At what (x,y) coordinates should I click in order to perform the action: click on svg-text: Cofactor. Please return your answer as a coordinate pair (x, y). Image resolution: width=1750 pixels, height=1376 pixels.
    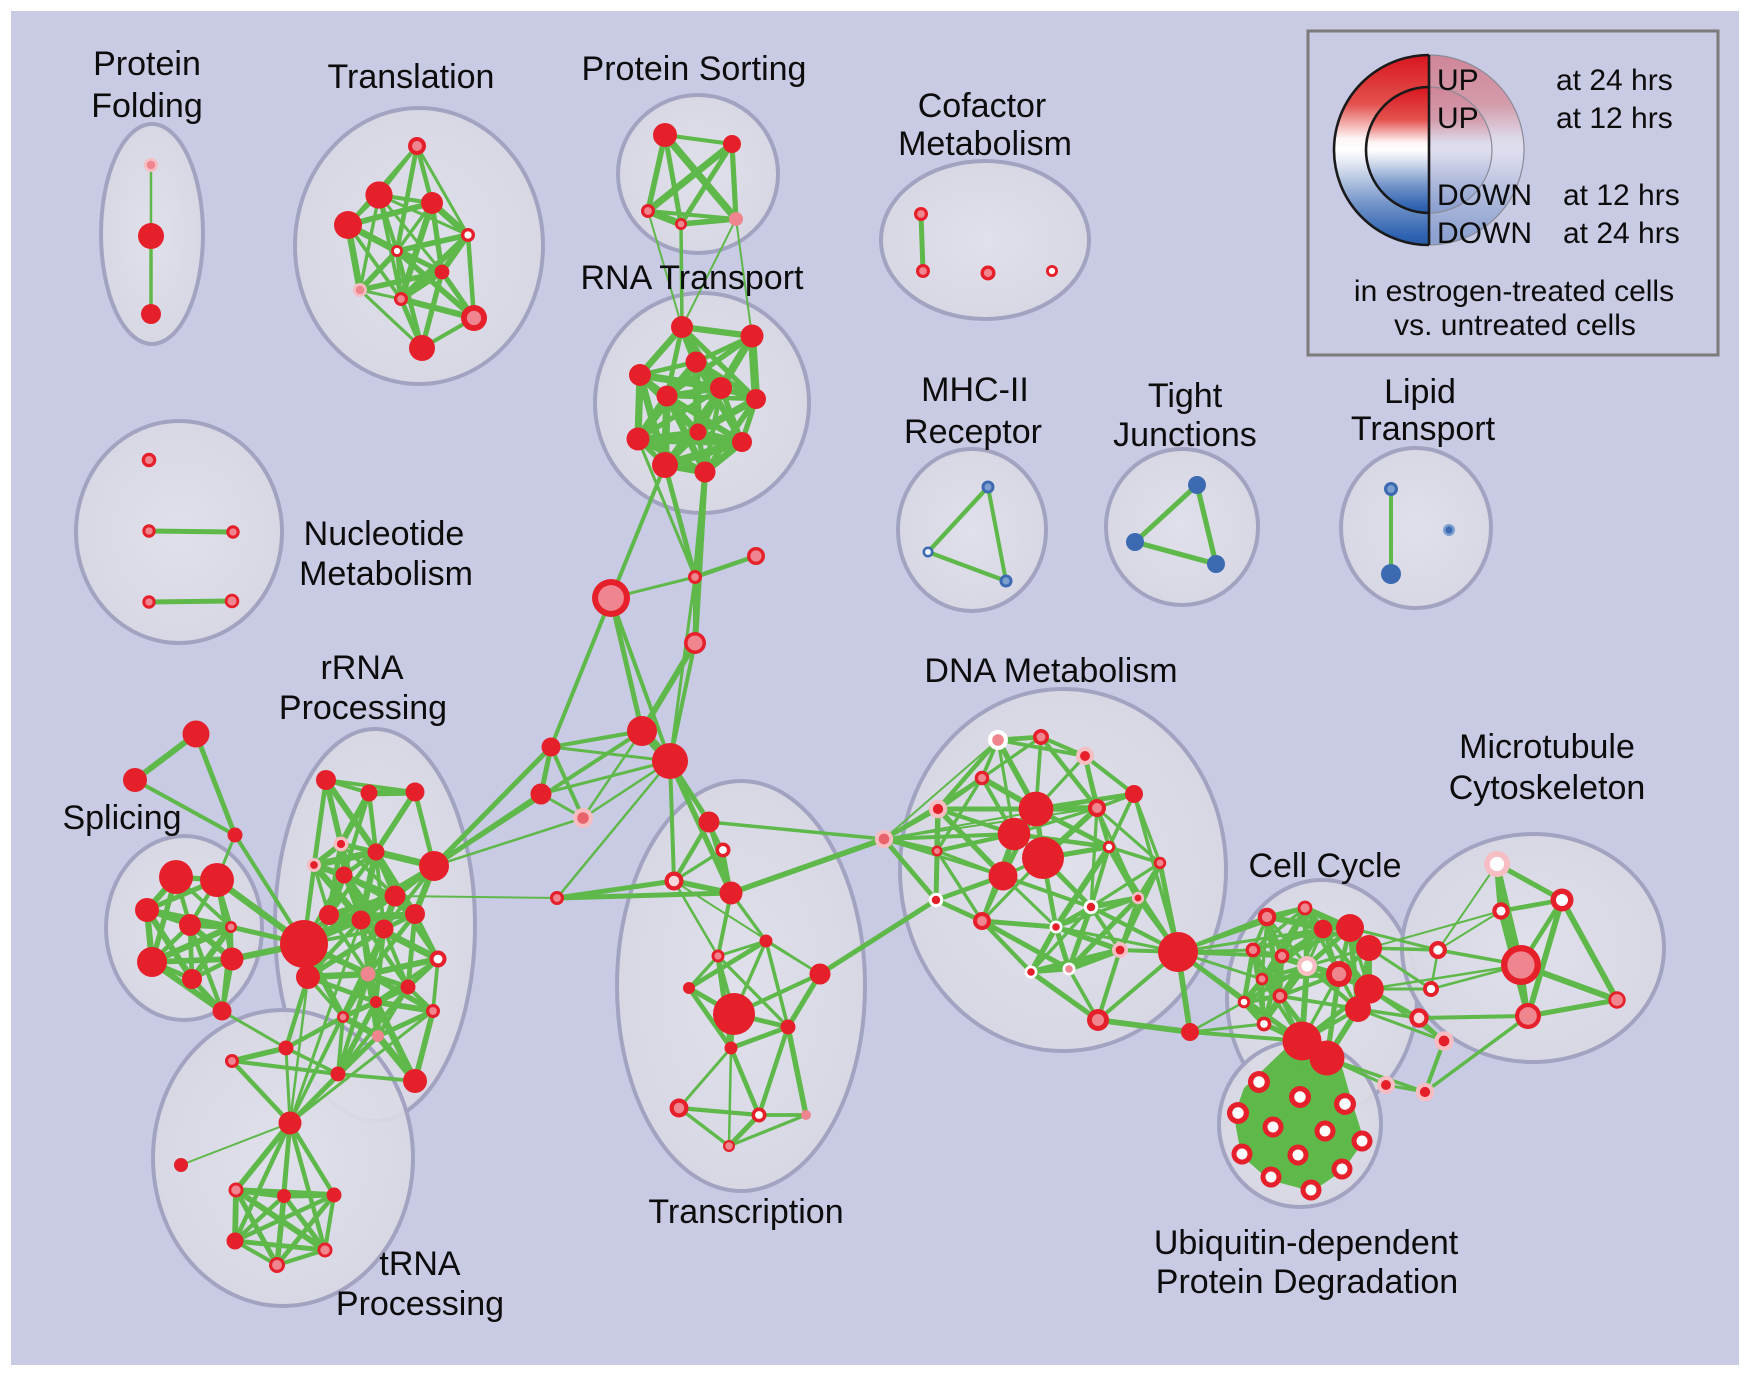
    Looking at the image, I should click on (982, 106).